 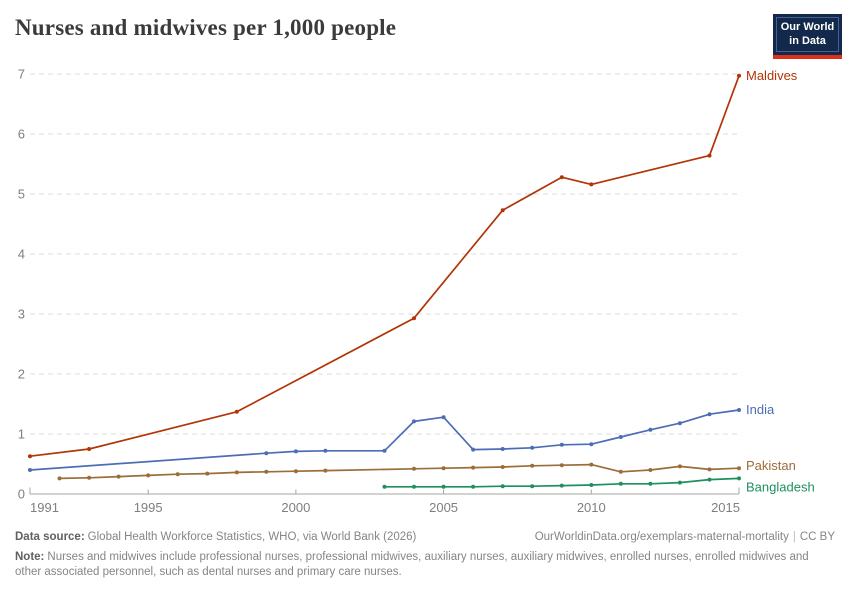 What do you see at coordinates (807, 40) in the screenshot?
I see `owid-logo-line2: in Data` at bounding box center [807, 40].